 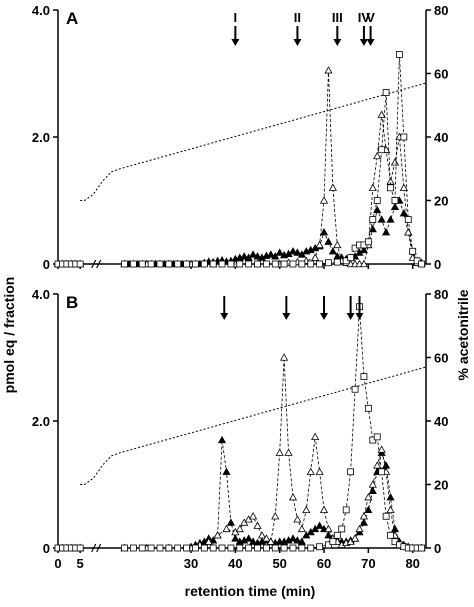 What do you see at coordinates (441, 485) in the screenshot?
I see `y-right-tick-label: 20` at bounding box center [441, 485].